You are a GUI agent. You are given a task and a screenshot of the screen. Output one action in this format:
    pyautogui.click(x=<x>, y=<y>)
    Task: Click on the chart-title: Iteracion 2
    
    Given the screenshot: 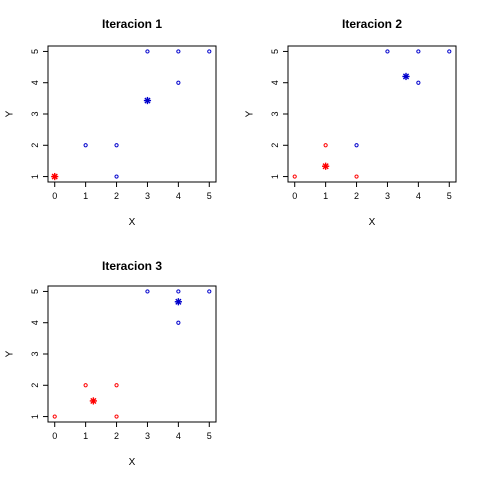 What is the action you would take?
    pyautogui.click(x=372, y=24)
    